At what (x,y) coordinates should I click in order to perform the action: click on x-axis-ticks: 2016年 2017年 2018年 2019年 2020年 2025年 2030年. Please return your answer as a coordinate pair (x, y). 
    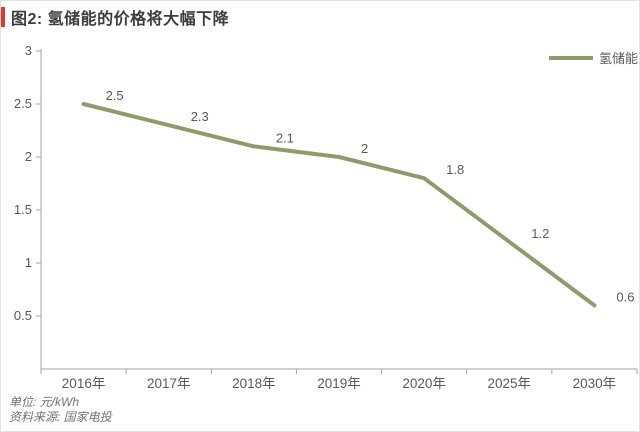
    Looking at the image, I should click on (339, 380).